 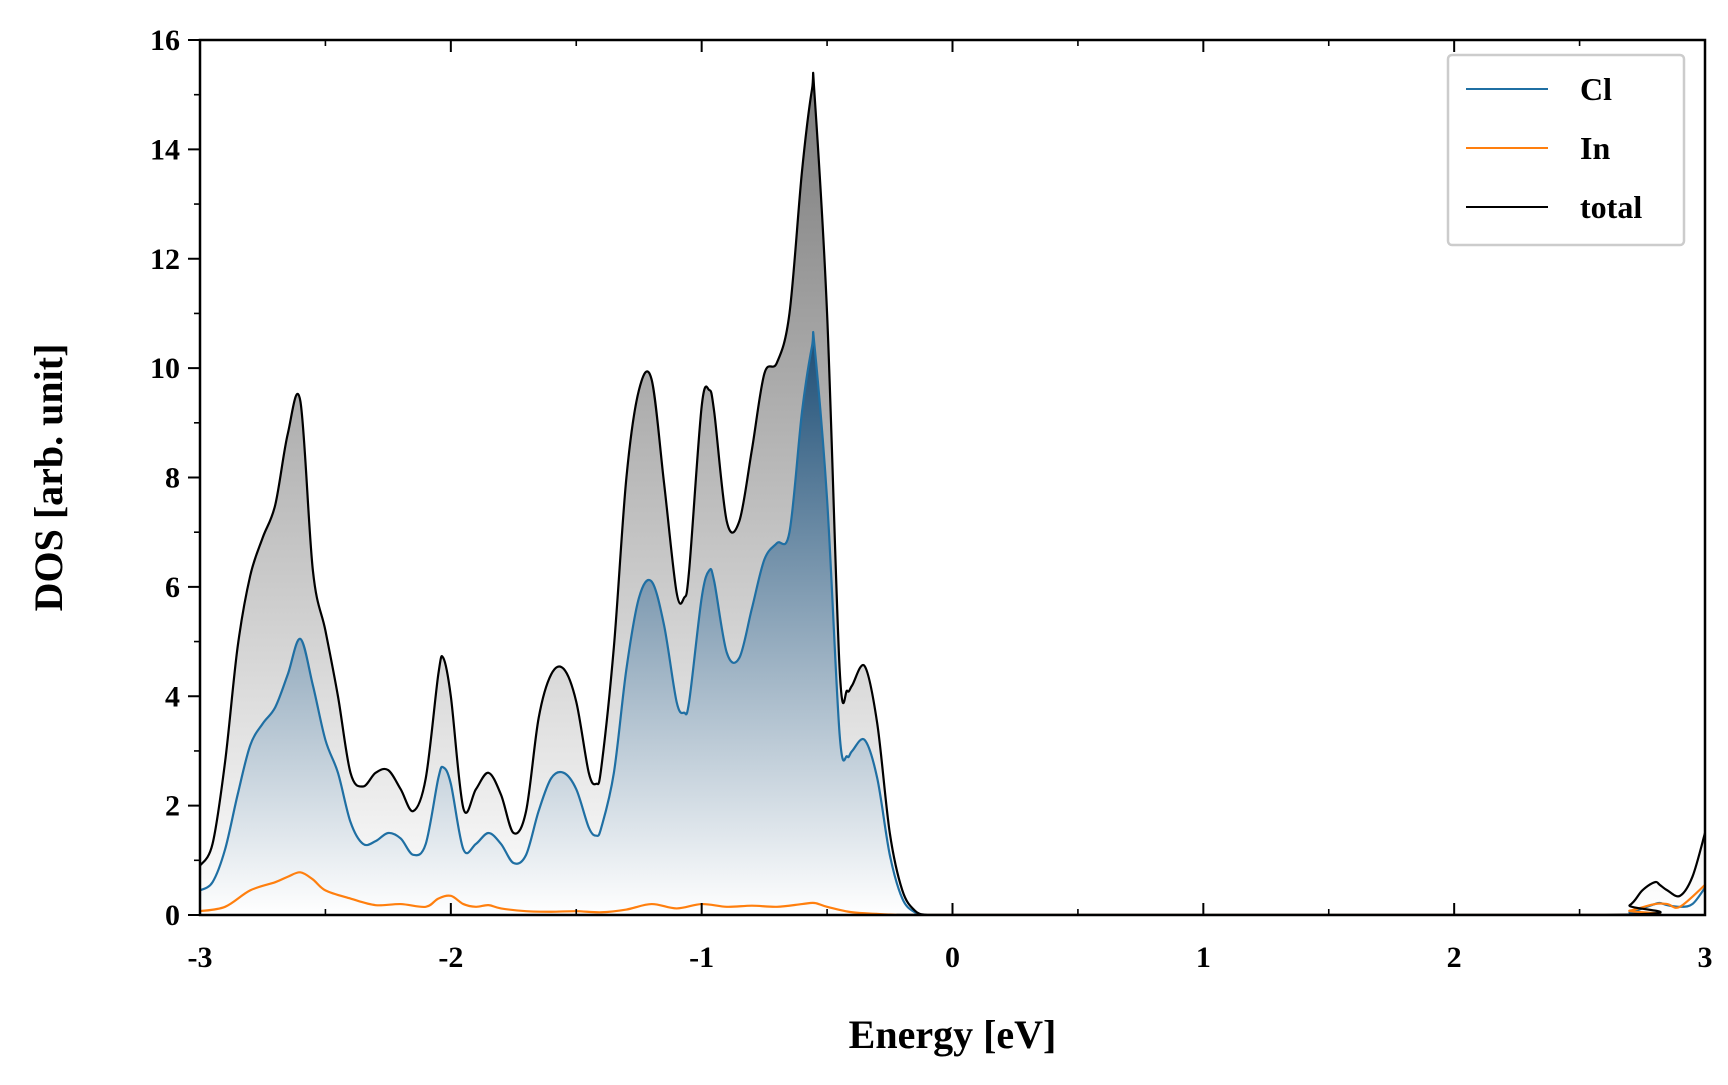 I want to click on y-tick-label: 2, so click(x=172, y=806).